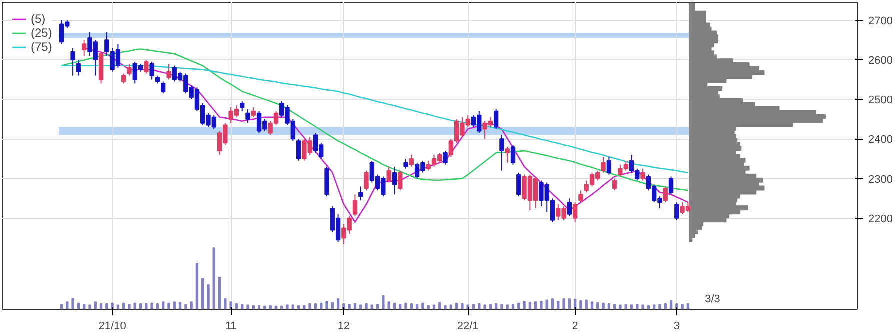  Describe the element at coordinates (112, 326) in the screenshot. I see `x-tick-label: 21/10` at that location.